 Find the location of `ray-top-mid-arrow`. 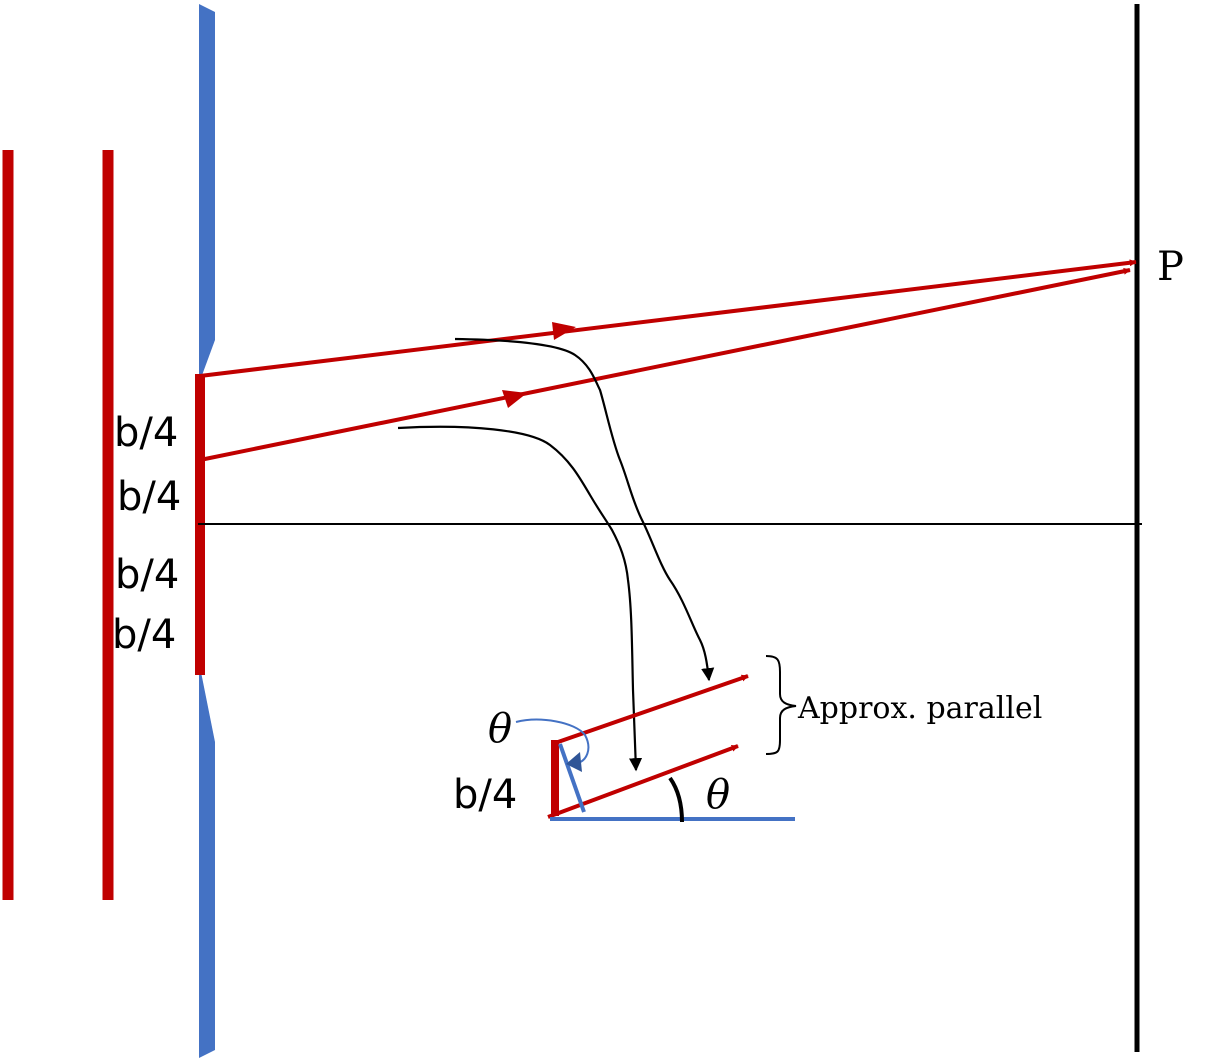

ray-top-mid-arrow is located at coordinates (564, 331).